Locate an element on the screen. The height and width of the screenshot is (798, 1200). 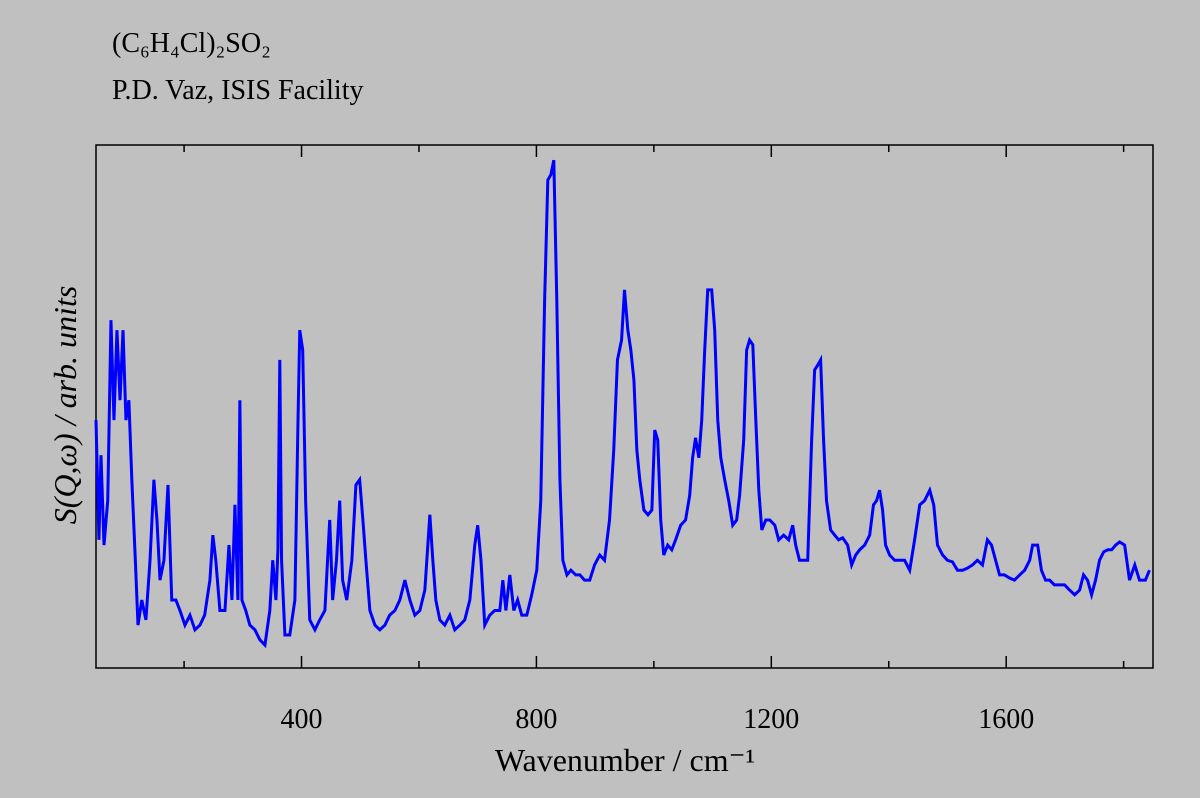
chart-title: (C₆H₄Cl)₂SO₂ is located at coordinates (191, 43).